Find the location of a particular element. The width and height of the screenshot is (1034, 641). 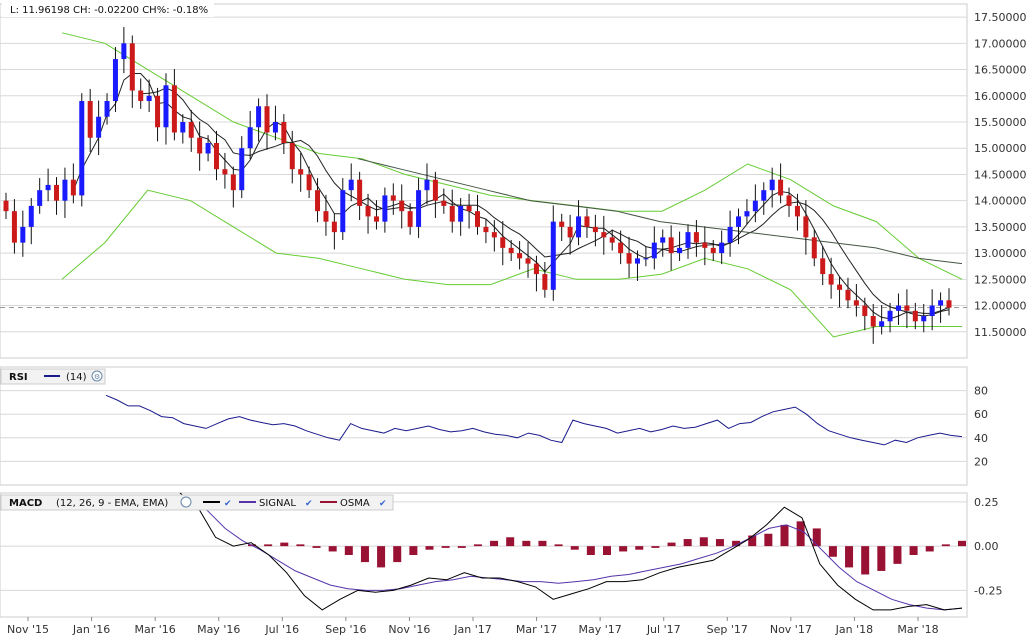

x-tick-label: Jul '16 is located at coordinates (281, 629).